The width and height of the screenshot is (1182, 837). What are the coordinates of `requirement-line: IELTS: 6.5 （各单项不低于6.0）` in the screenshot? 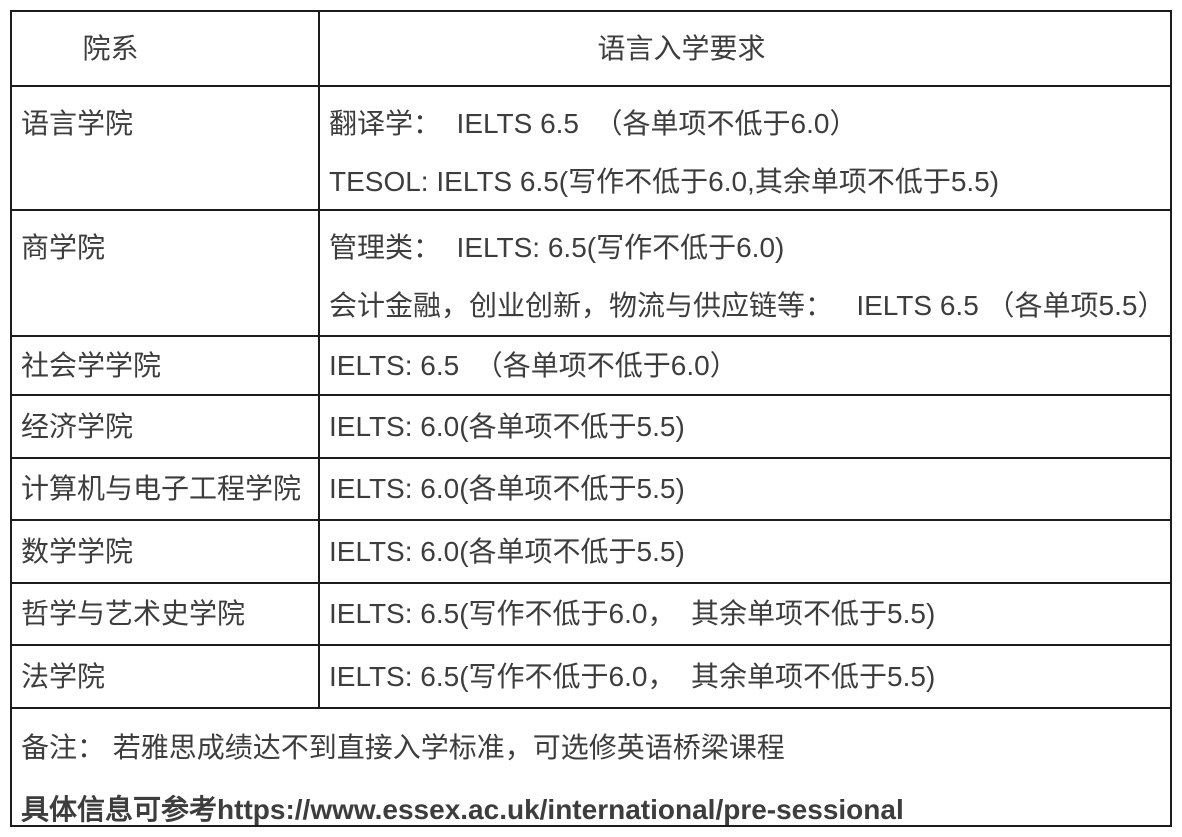 It's located at (533, 365).